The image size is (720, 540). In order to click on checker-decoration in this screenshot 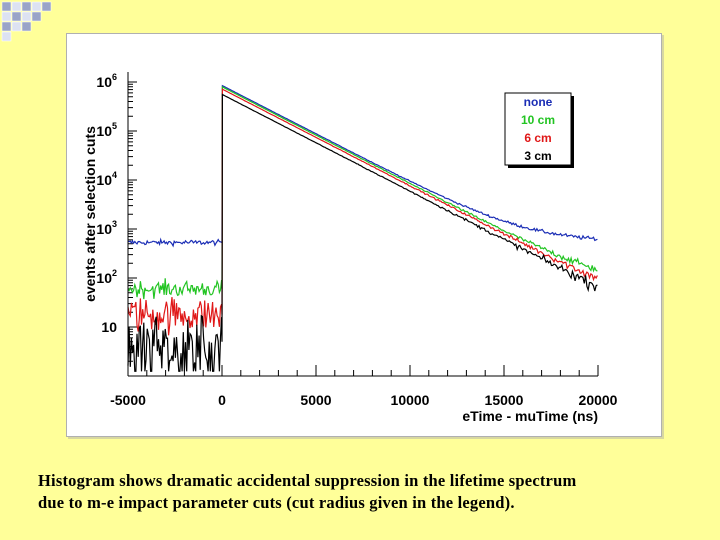, I will do `click(26, 21)`.